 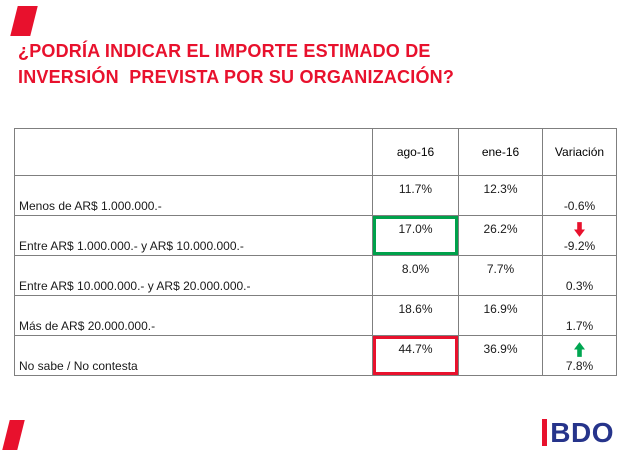 I want to click on cell-ene16: 16.9%, so click(x=500, y=315).